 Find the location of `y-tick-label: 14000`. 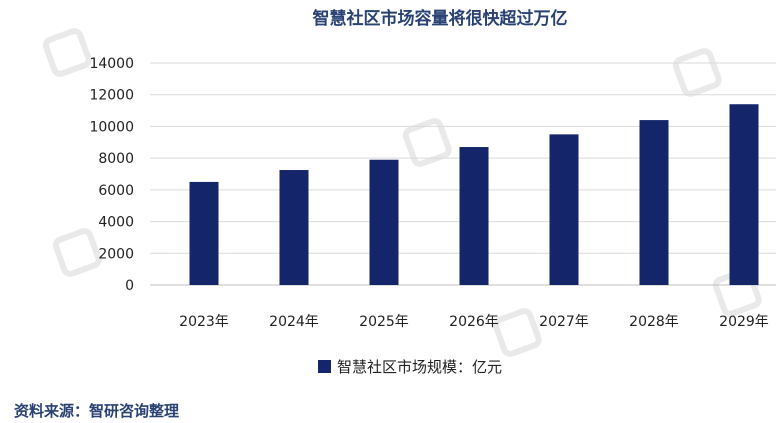

y-tick-label: 14000 is located at coordinates (111, 64).